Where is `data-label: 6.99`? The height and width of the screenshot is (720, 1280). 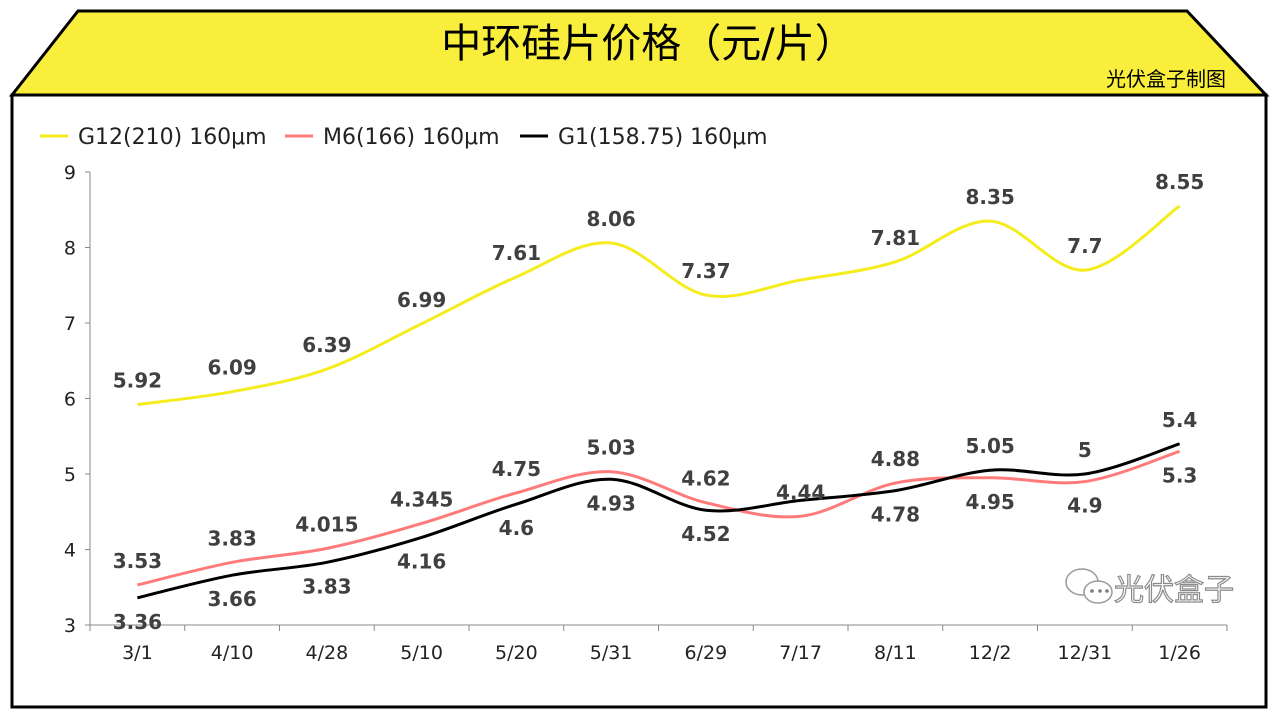
data-label: 6.99 is located at coordinates (421, 300).